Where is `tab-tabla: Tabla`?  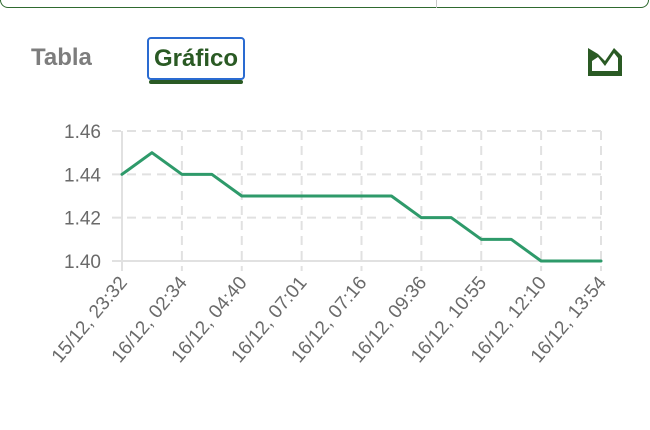 tab-tabla: Tabla is located at coordinates (61, 57).